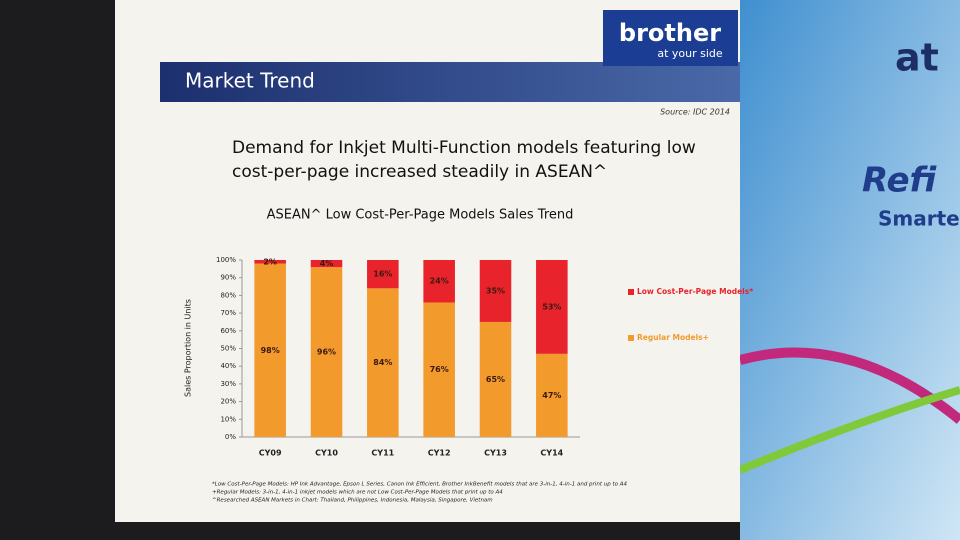 The width and height of the screenshot is (960, 540). I want to click on value-label: 53%, so click(551, 306).